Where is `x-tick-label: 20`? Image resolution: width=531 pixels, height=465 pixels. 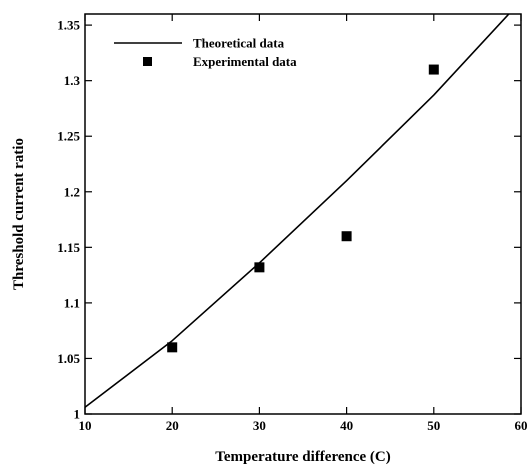 x-tick-label: 20 is located at coordinates (172, 425).